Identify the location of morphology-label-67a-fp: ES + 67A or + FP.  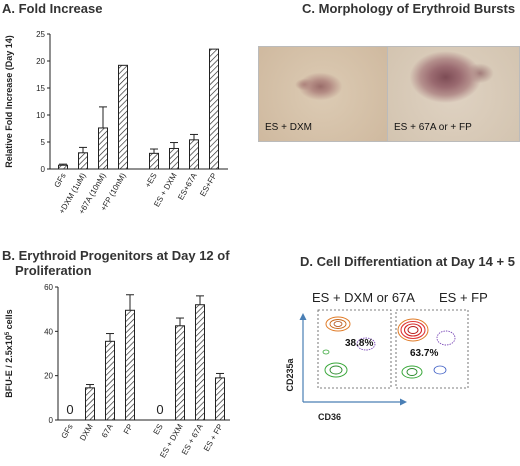
(433, 127).